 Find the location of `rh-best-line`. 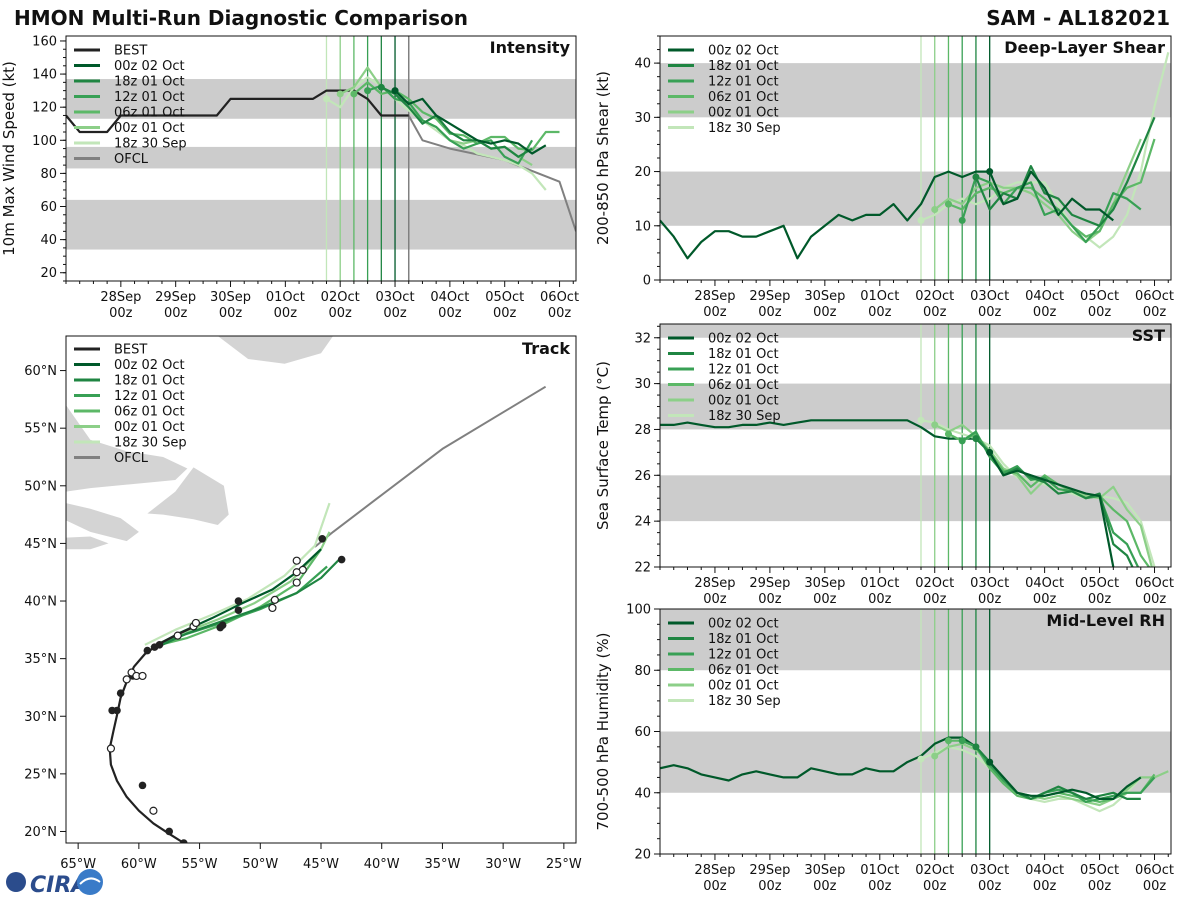

rh-best-line is located at coordinates (825, 759).